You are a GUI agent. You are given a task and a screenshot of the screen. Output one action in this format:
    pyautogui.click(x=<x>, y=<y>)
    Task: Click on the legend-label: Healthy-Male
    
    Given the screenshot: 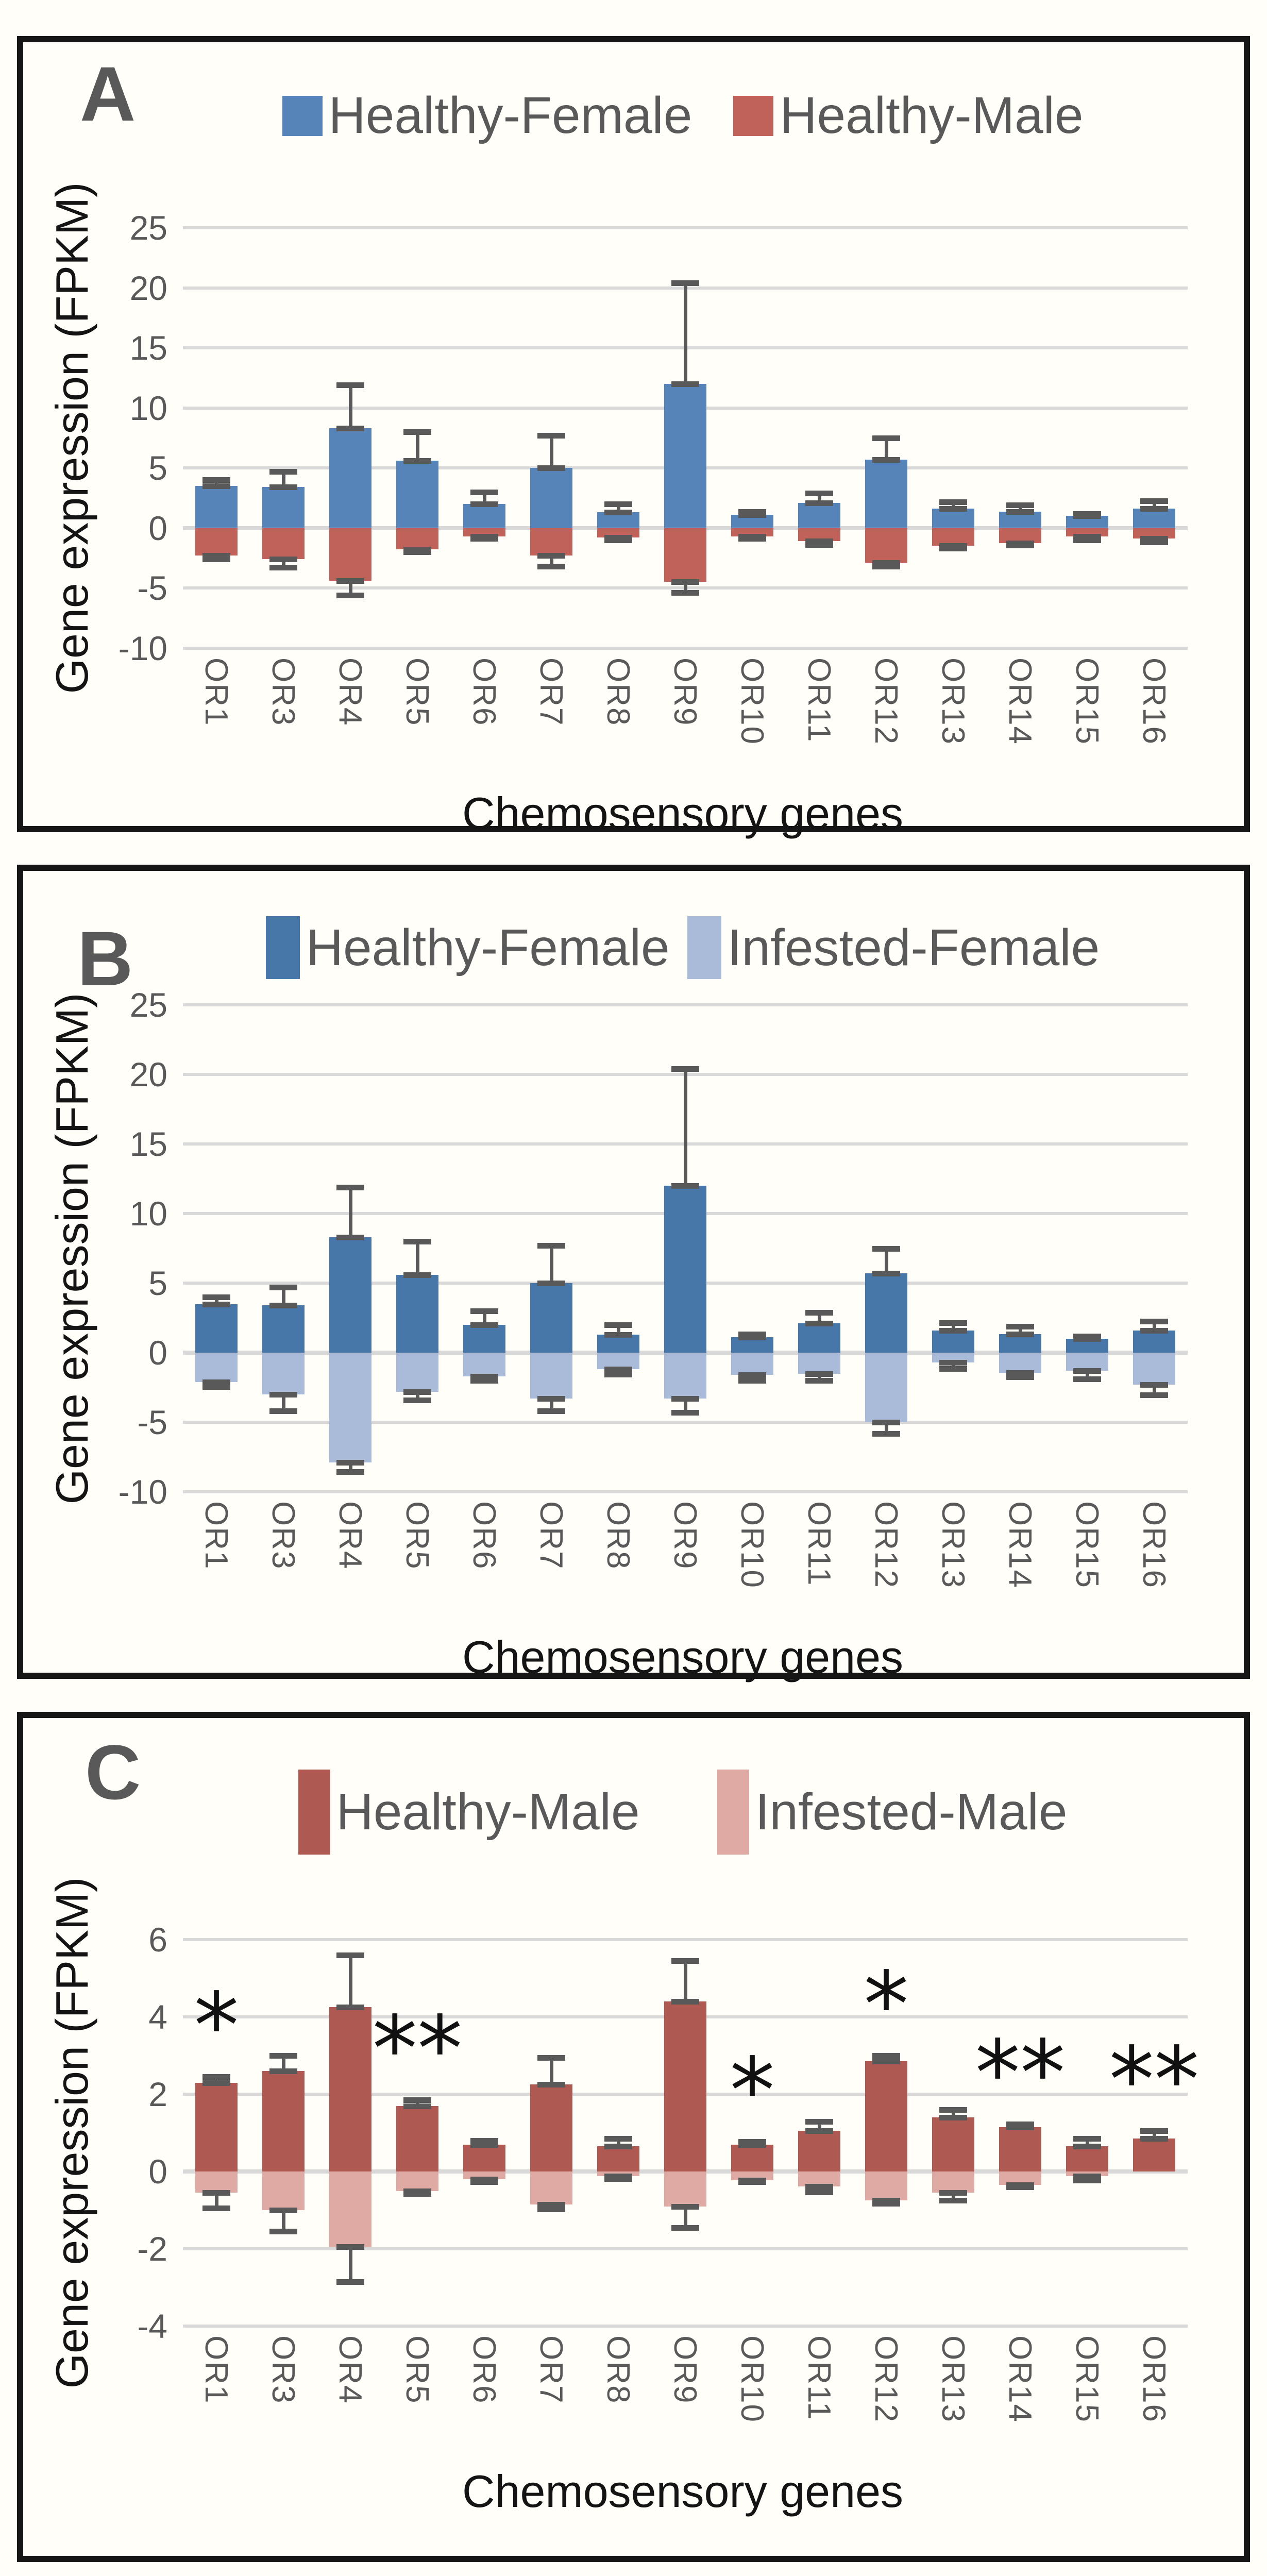 What is the action you would take?
    pyautogui.click(x=932, y=115)
    